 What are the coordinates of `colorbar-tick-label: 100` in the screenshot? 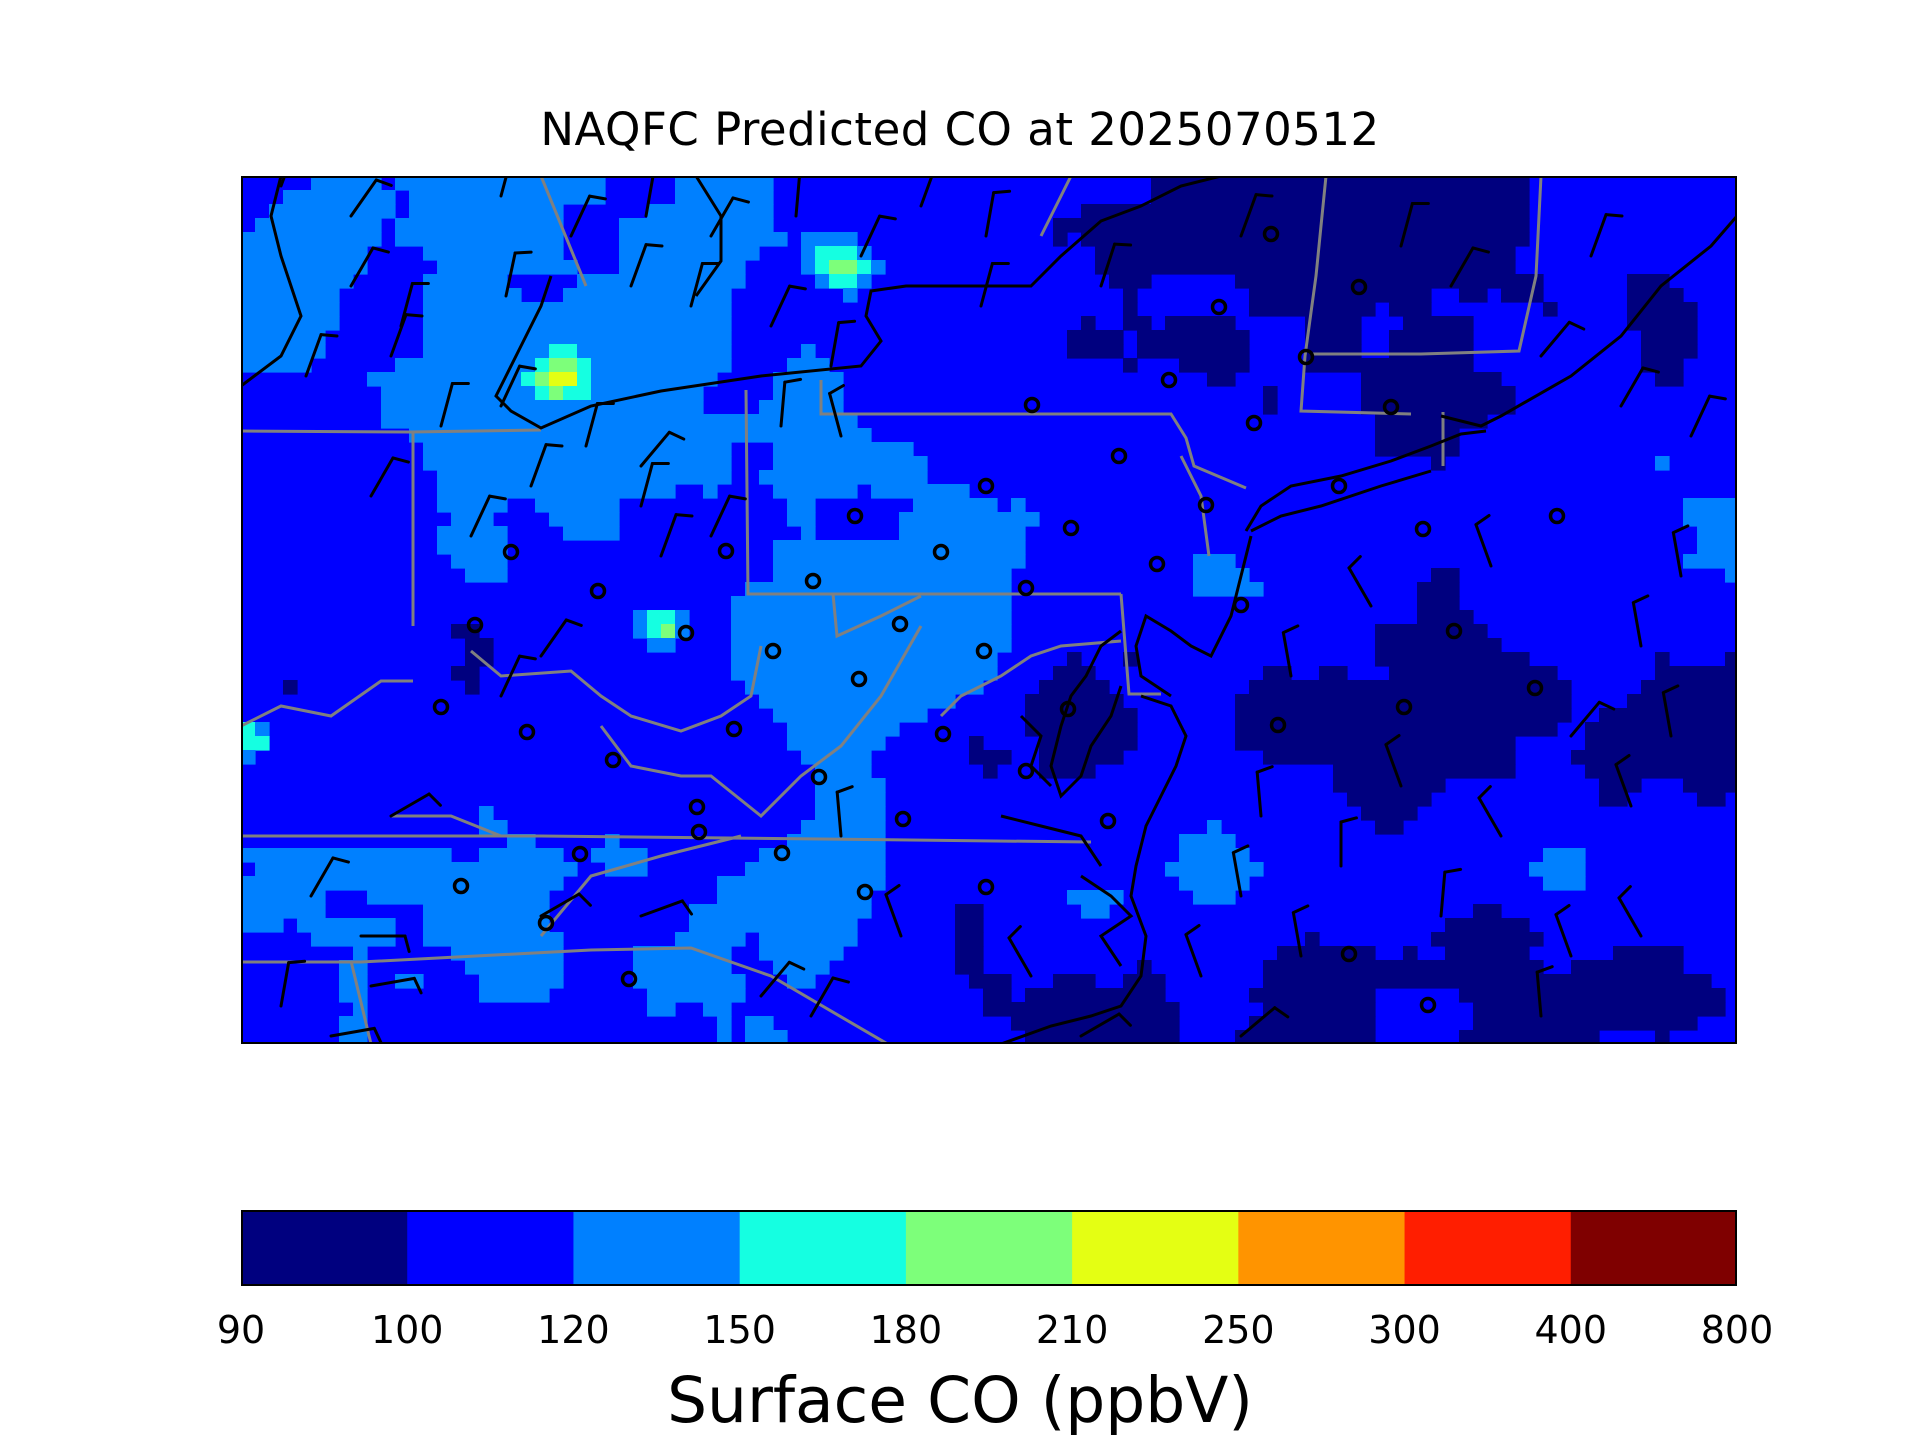 It's located at (407, 1330).